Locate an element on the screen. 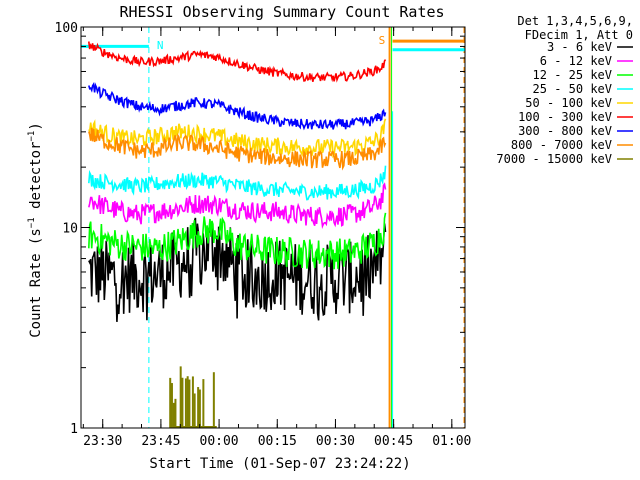 The height and width of the screenshot is (480, 640). legend-label: 100 - 300 keV is located at coordinates (565, 117).